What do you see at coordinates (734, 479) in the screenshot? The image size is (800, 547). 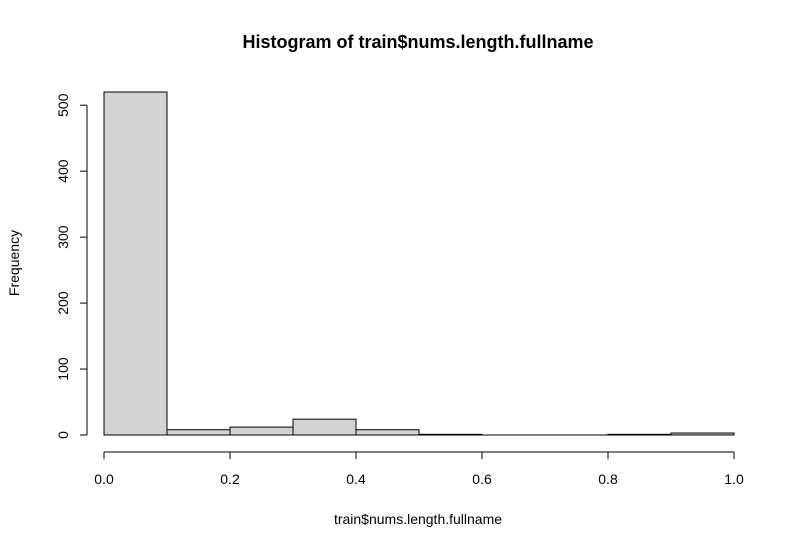 I see `x-tick-label: 1.0` at bounding box center [734, 479].